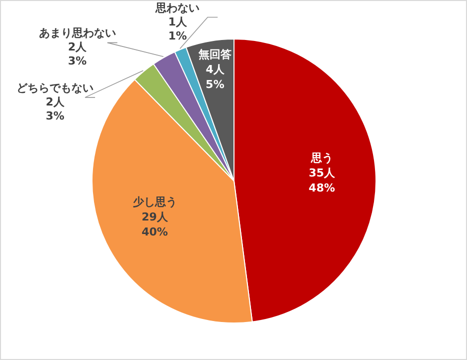 This screenshot has width=467, height=360. What do you see at coordinates (55, 87) in the screenshot?
I see `slice-label: どちらでもない` at bounding box center [55, 87].